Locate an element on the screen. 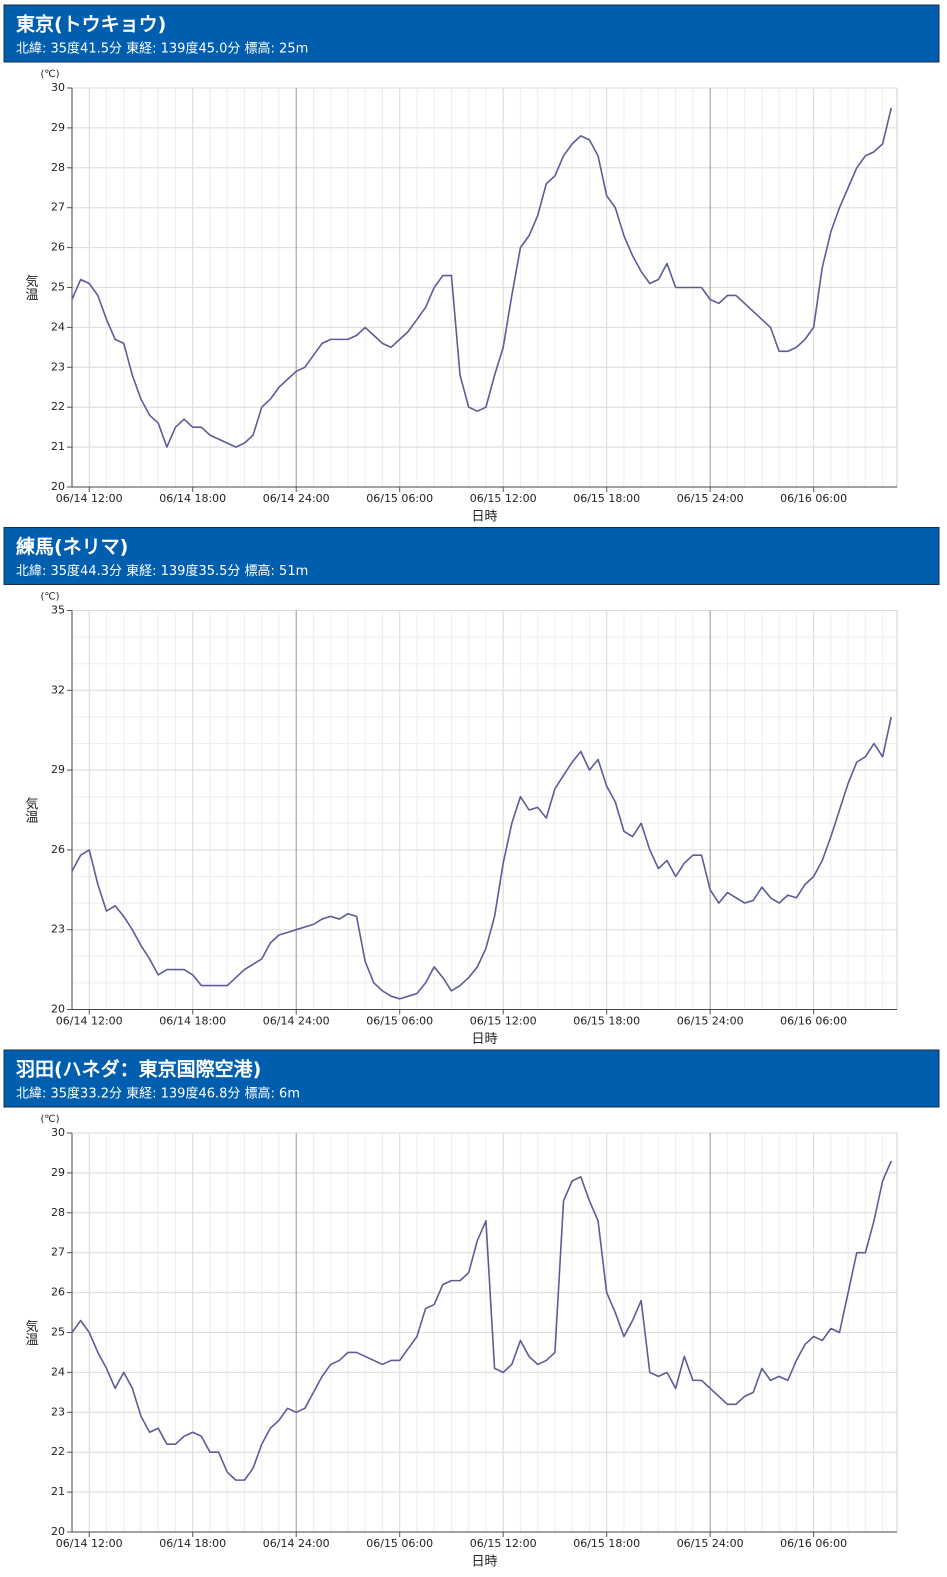 The height and width of the screenshot is (1577, 947). station-title: 羽田(ハネダ：東京国際空港) is located at coordinates (138, 1069).